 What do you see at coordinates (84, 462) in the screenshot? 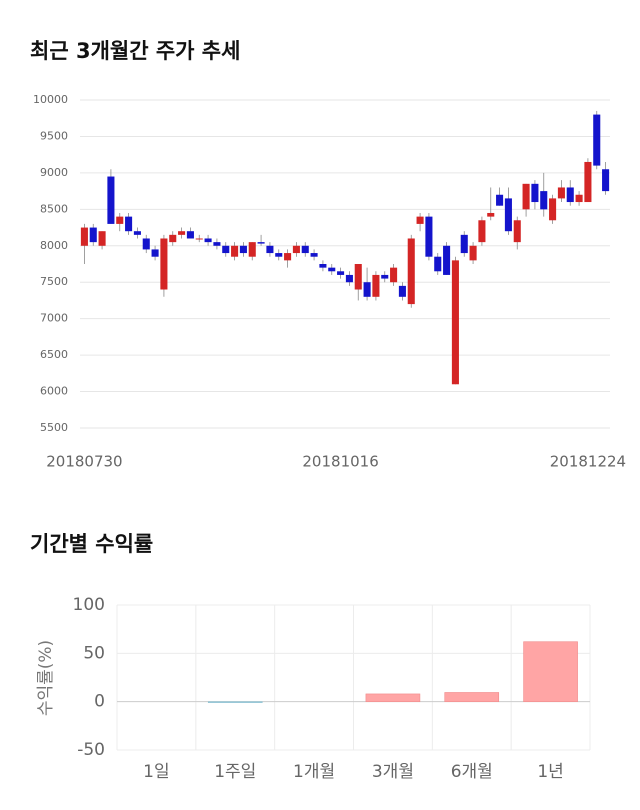
I see `x-tick-label: 20180730` at bounding box center [84, 462].